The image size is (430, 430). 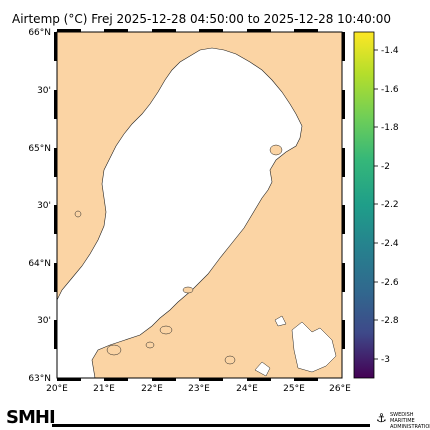 I want to click on colorbar-tick-label: -2.8, so click(x=390, y=321).